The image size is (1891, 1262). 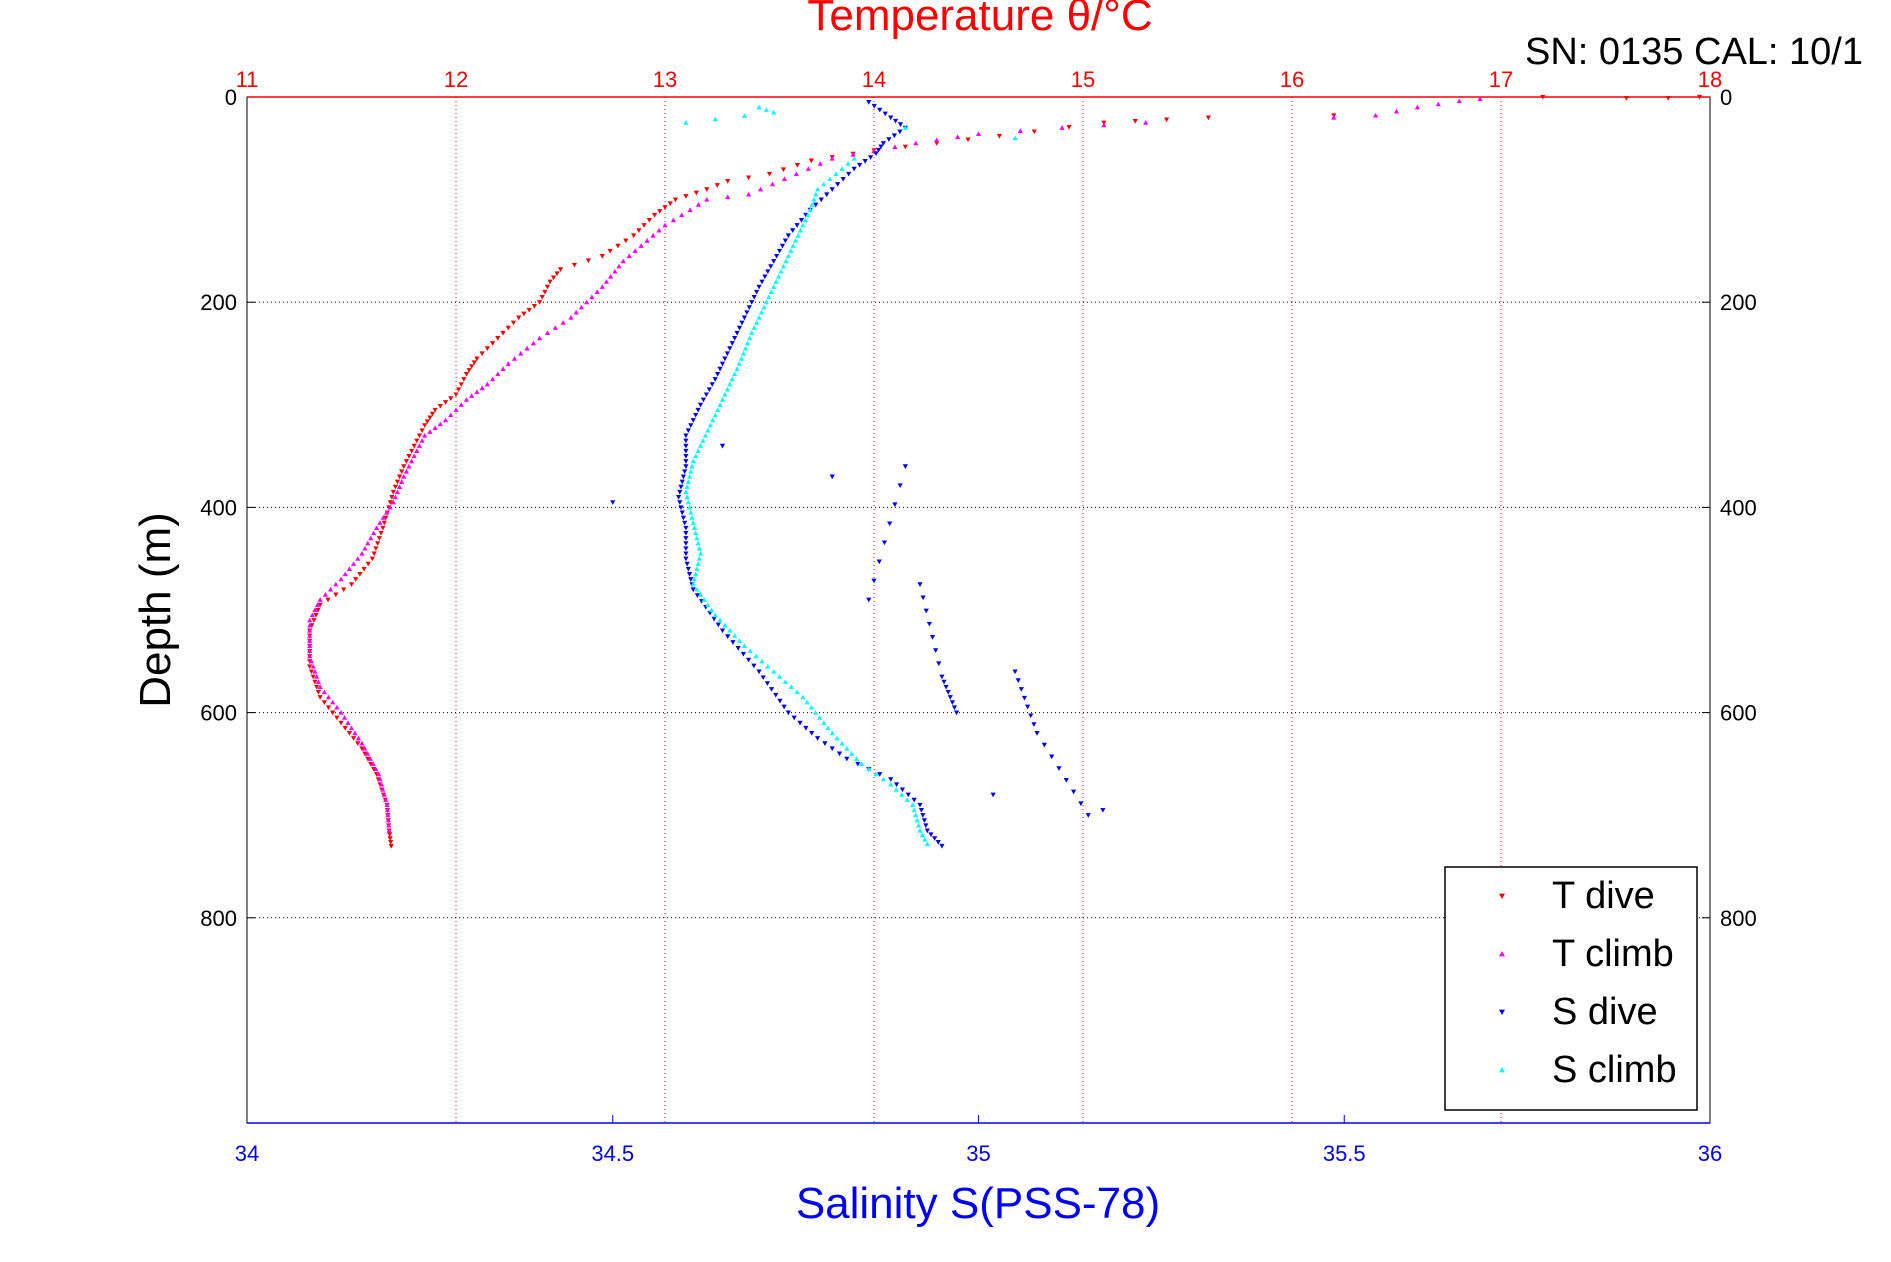 What do you see at coordinates (456, 79) in the screenshot?
I see `temperature-tick-label: 12` at bounding box center [456, 79].